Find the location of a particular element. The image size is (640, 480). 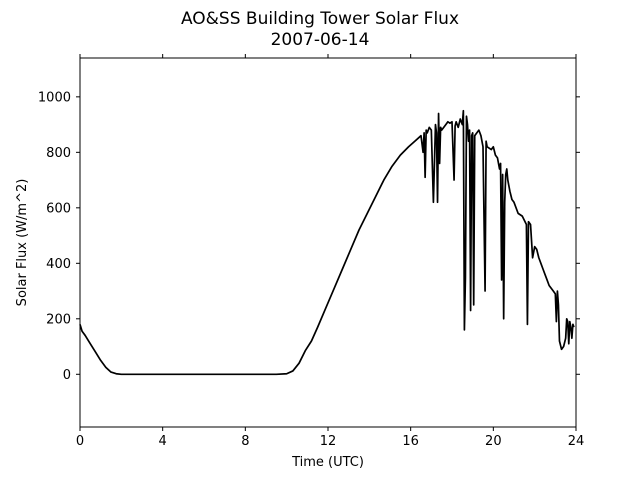

y-tick-label: 0 is located at coordinates (67, 375).